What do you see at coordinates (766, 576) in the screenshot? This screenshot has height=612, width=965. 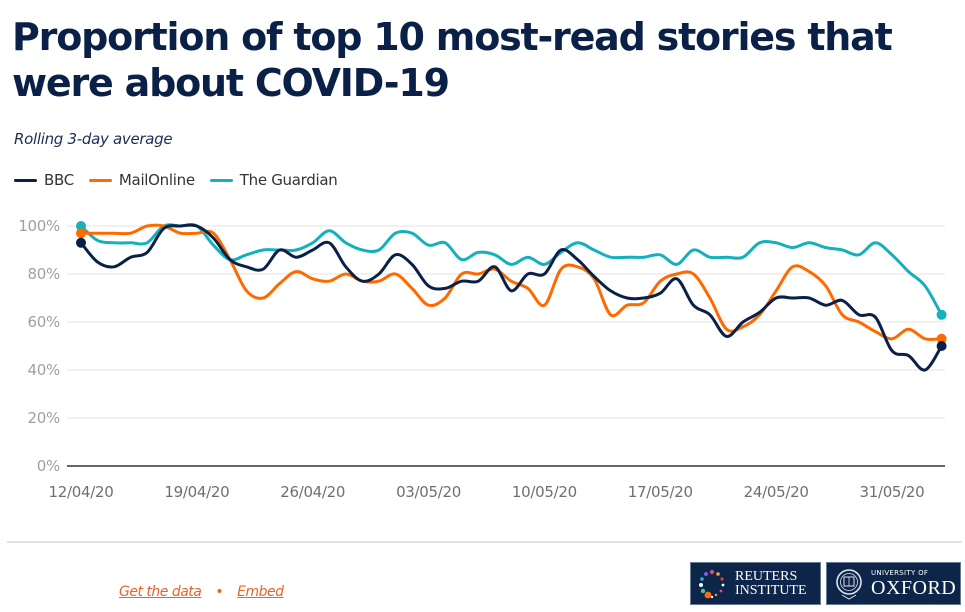 I see `reuters-line1: REUTERS` at bounding box center [766, 576].